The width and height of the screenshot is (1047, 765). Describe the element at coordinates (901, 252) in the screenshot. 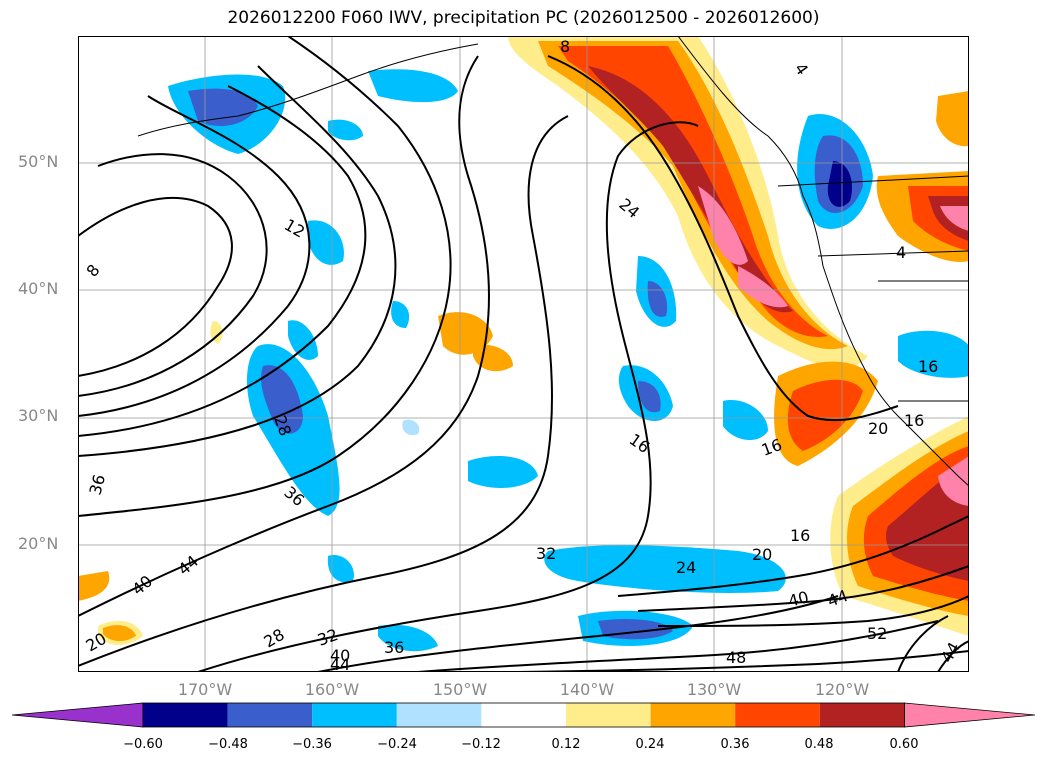

I see `contour-label: 4` at that location.